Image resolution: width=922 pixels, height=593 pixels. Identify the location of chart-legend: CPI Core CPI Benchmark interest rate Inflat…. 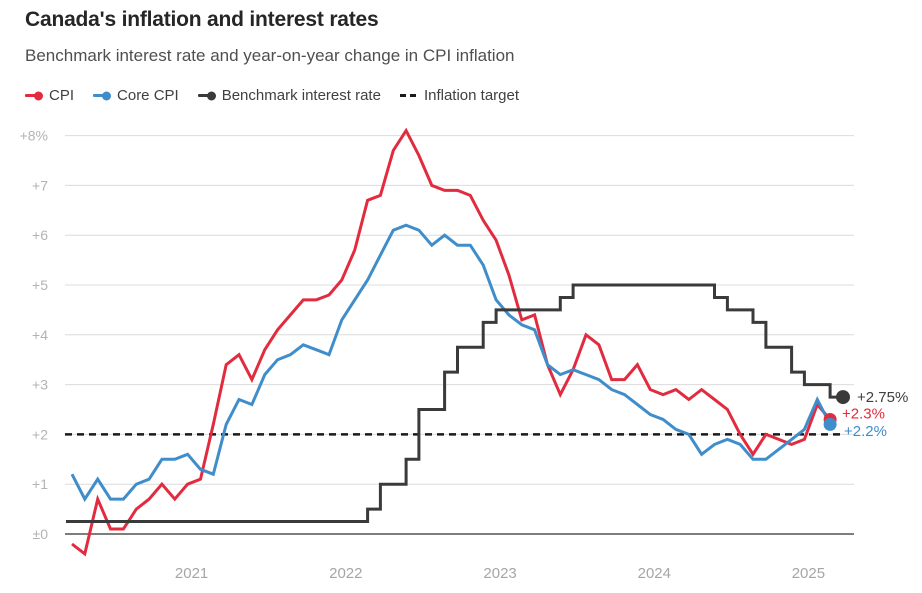
(465, 95).